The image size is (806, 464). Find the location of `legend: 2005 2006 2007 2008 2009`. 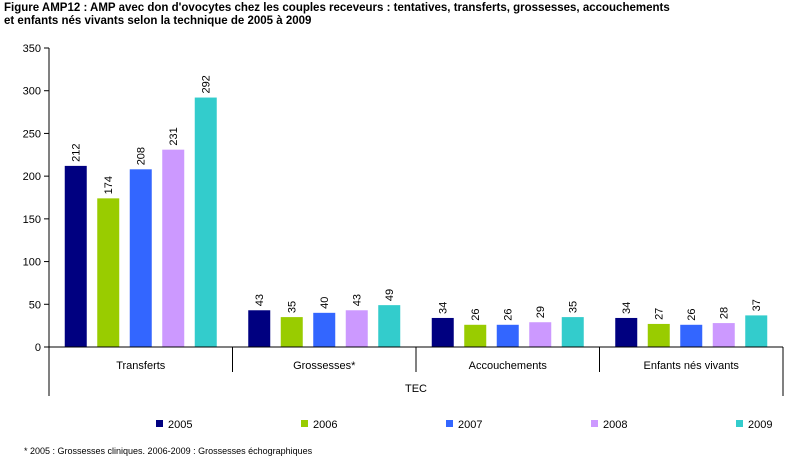

legend: 2005 2006 2007 2008 2009 is located at coordinates (464, 425).